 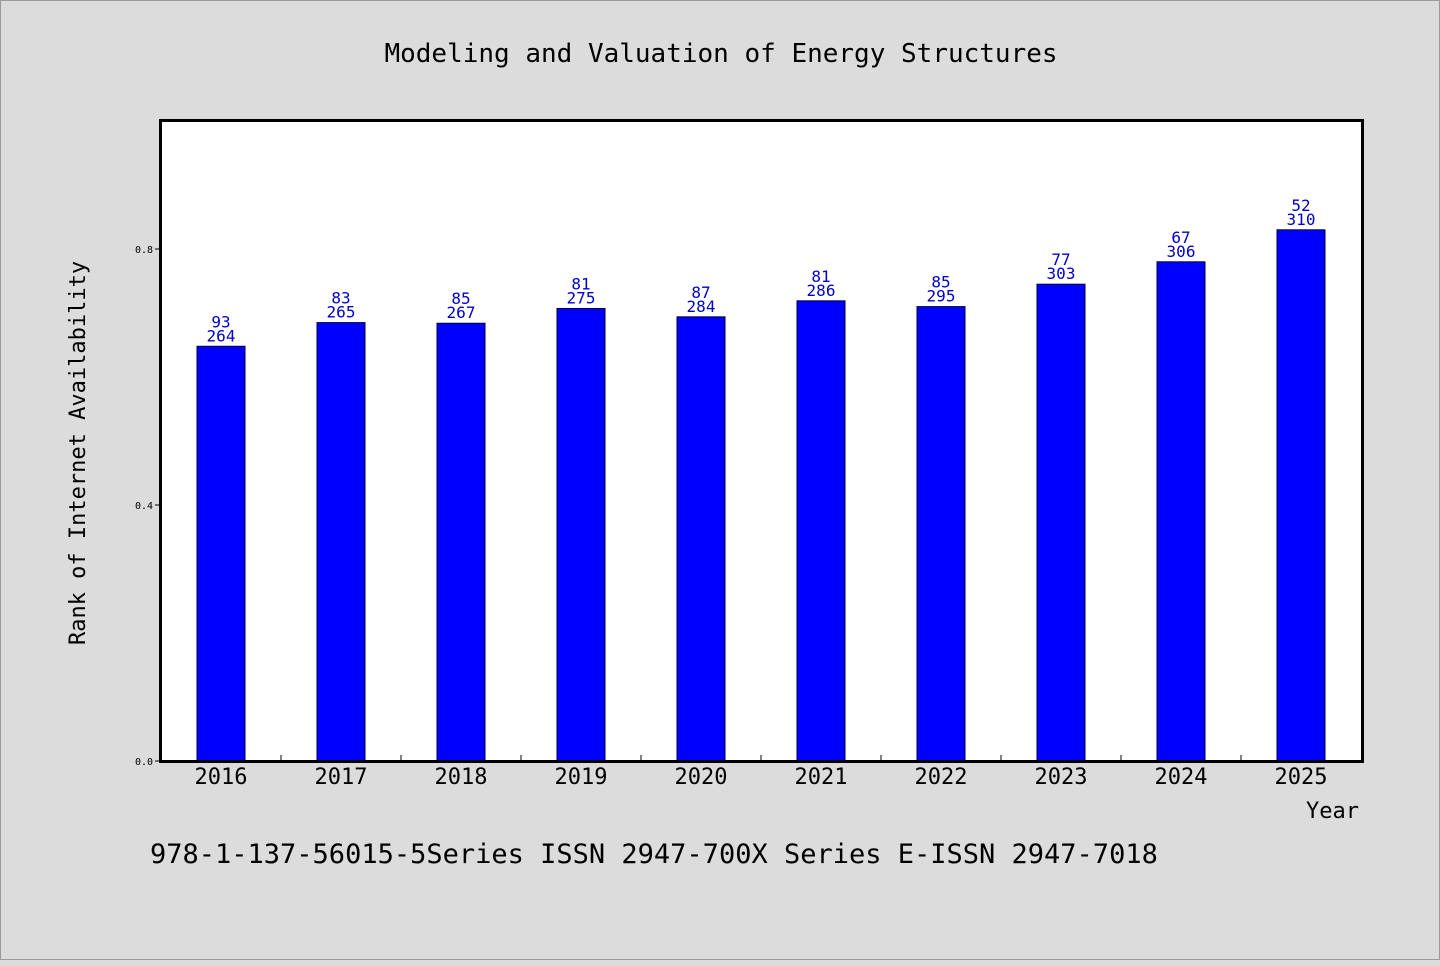 I want to click on data-label-bottom-2022: 295, so click(x=941, y=296).